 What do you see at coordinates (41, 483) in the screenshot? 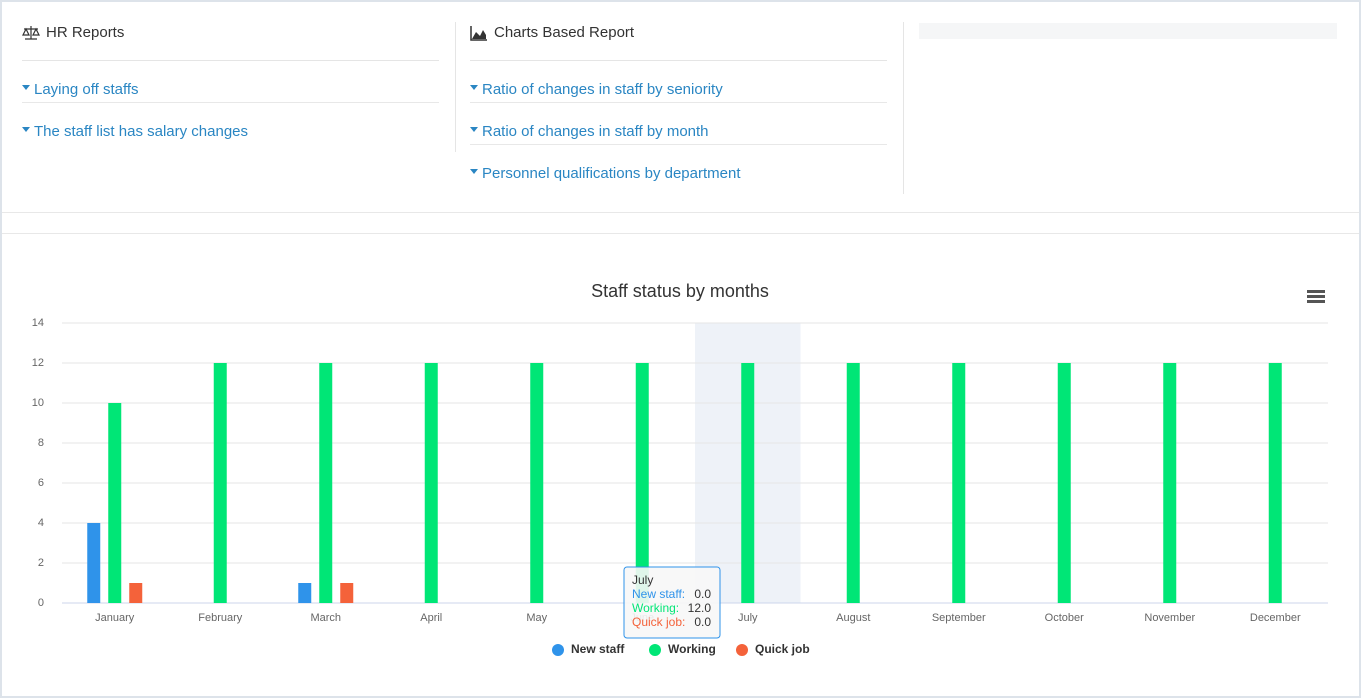
I see `y-tick-label: 6` at bounding box center [41, 483].